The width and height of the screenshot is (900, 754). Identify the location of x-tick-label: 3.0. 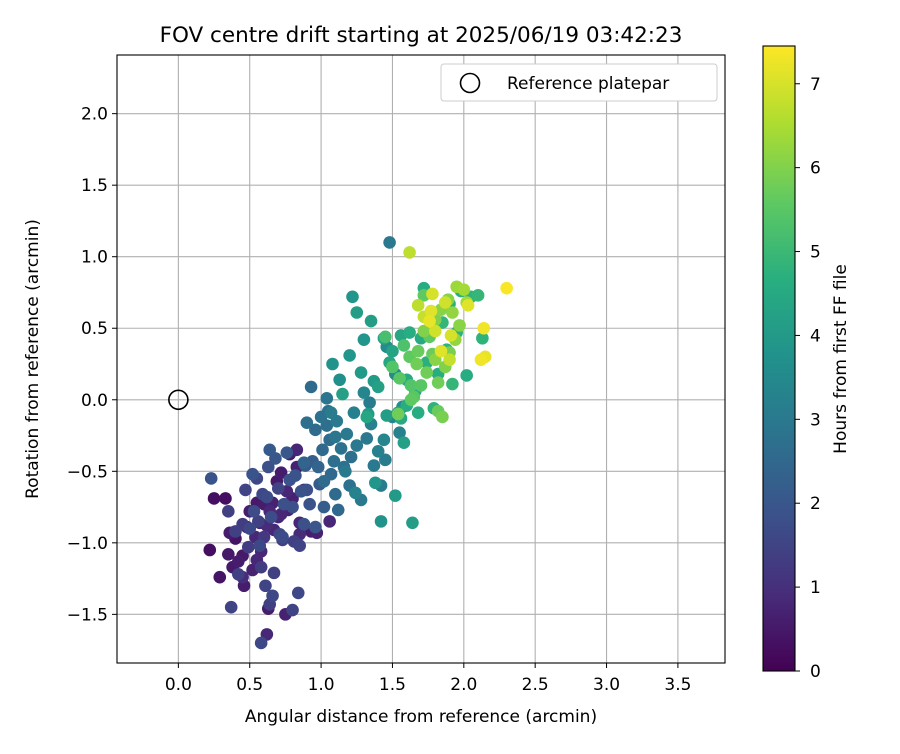
(606, 685).